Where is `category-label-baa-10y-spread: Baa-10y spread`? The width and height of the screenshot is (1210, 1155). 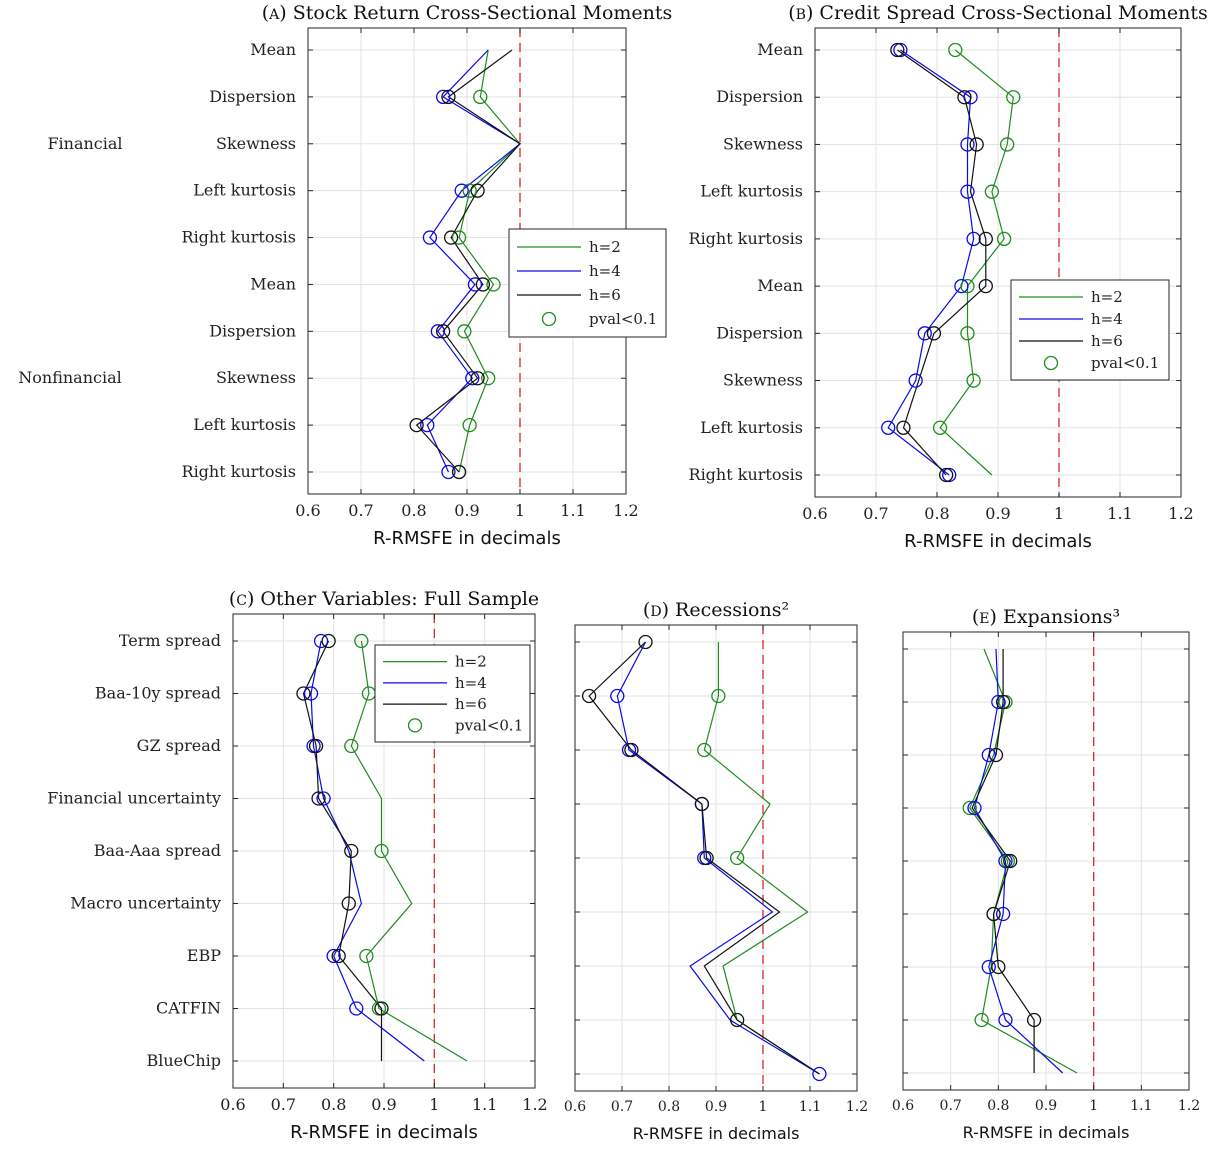
category-label-baa-10y-spread: Baa-10y spread is located at coordinates (158, 693).